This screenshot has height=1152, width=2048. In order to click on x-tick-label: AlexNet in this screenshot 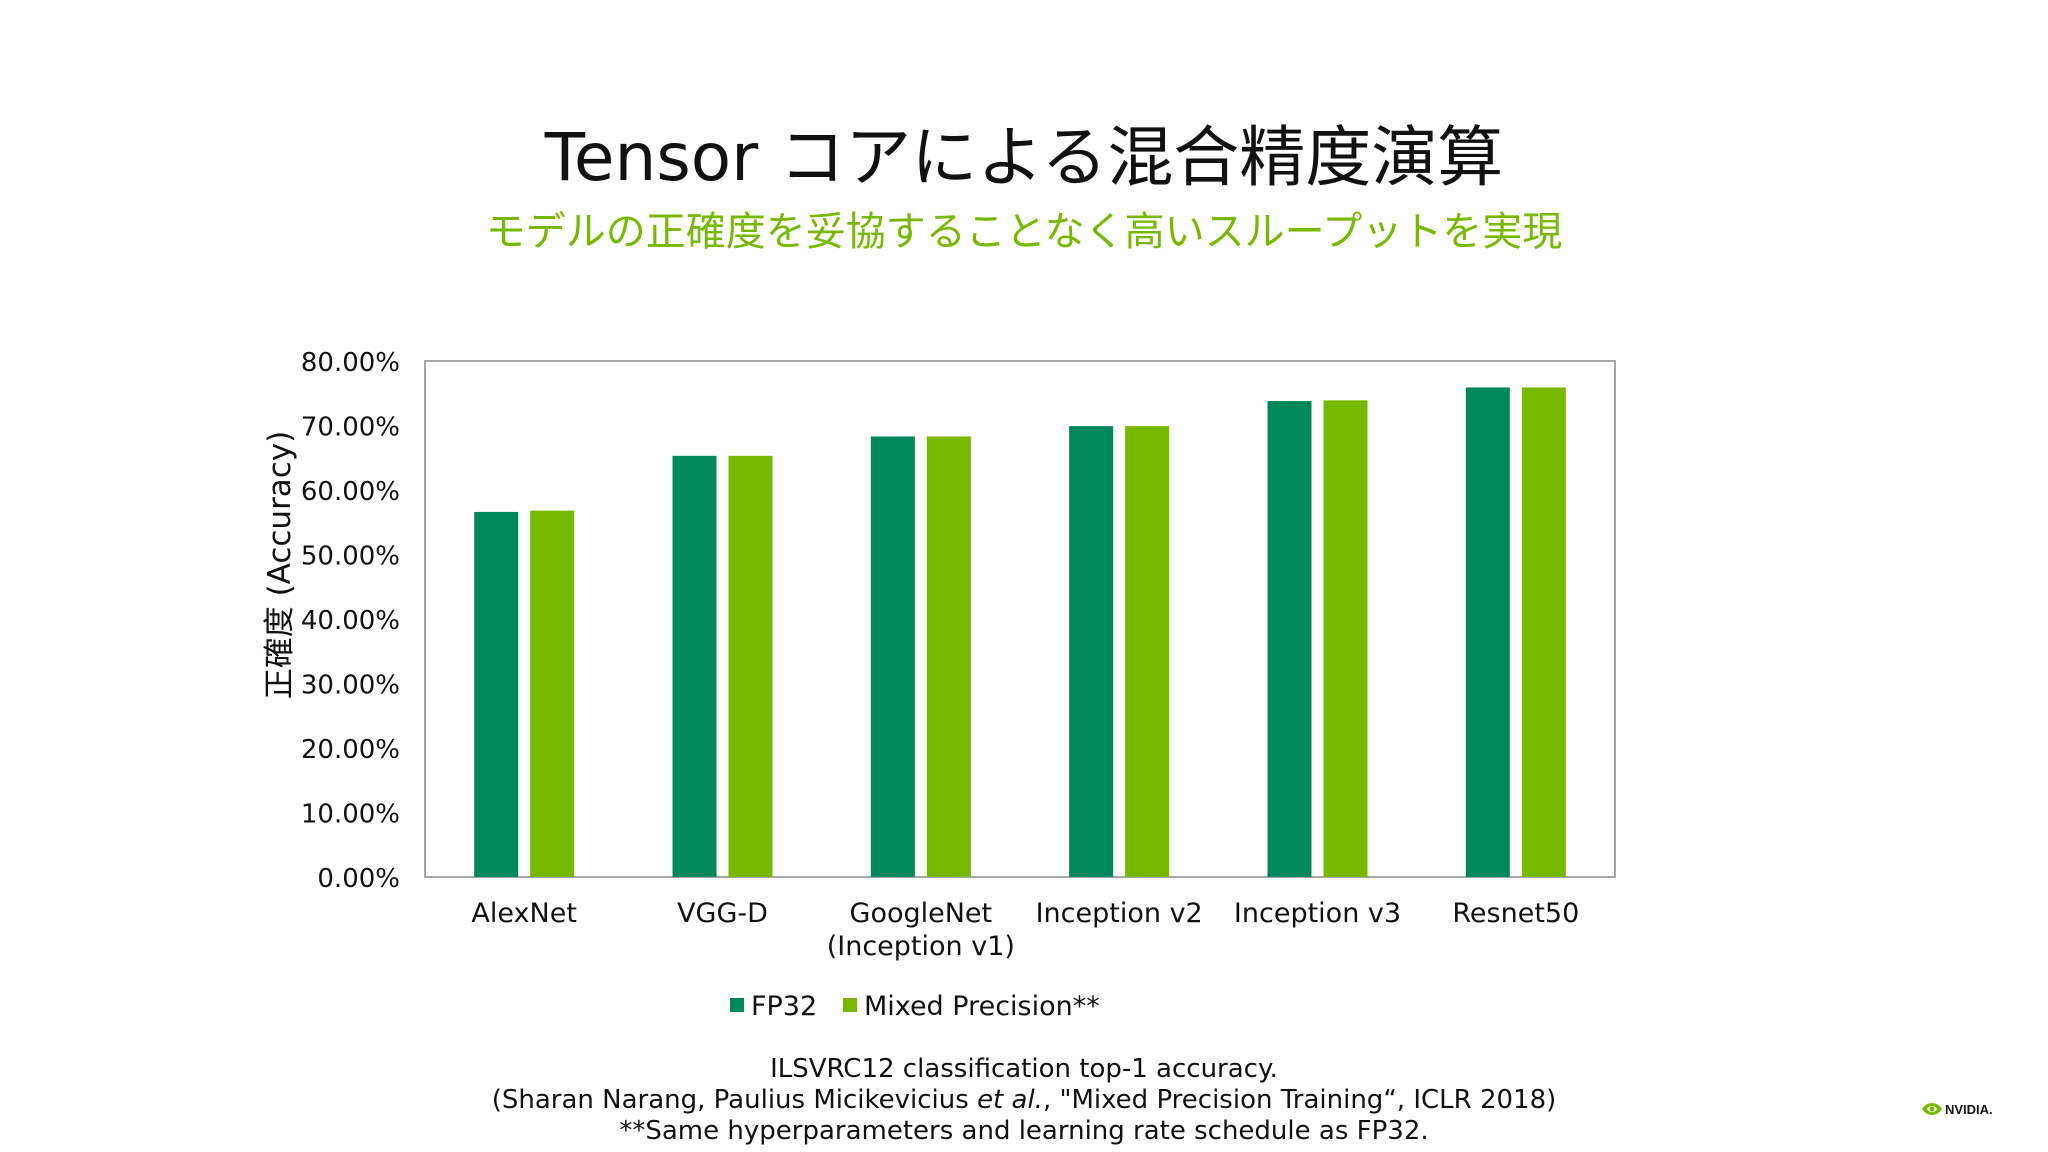, I will do `click(523, 913)`.